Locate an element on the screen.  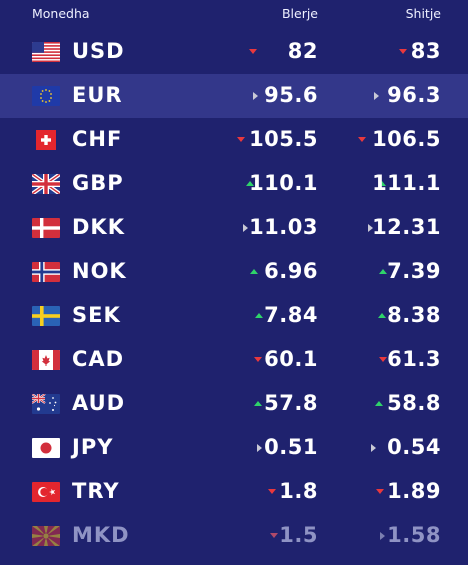
dk-flag-icon is located at coordinates (46, 228).